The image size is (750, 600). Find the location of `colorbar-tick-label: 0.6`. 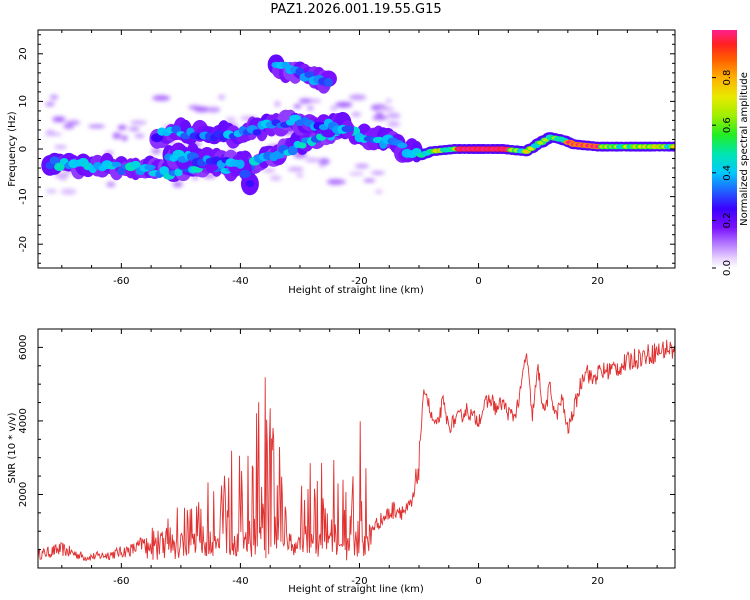

colorbar-tick-label: 0.6 is located at coordinates (727, 125).